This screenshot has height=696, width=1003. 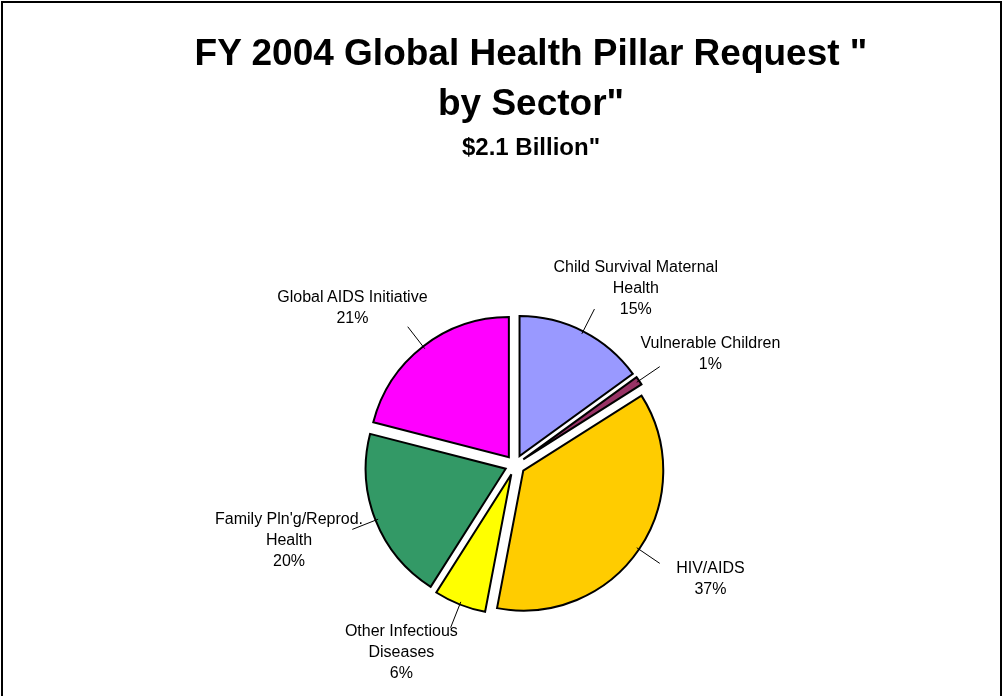 I want to click on data-label: 21%, so click(x=352, y=318).